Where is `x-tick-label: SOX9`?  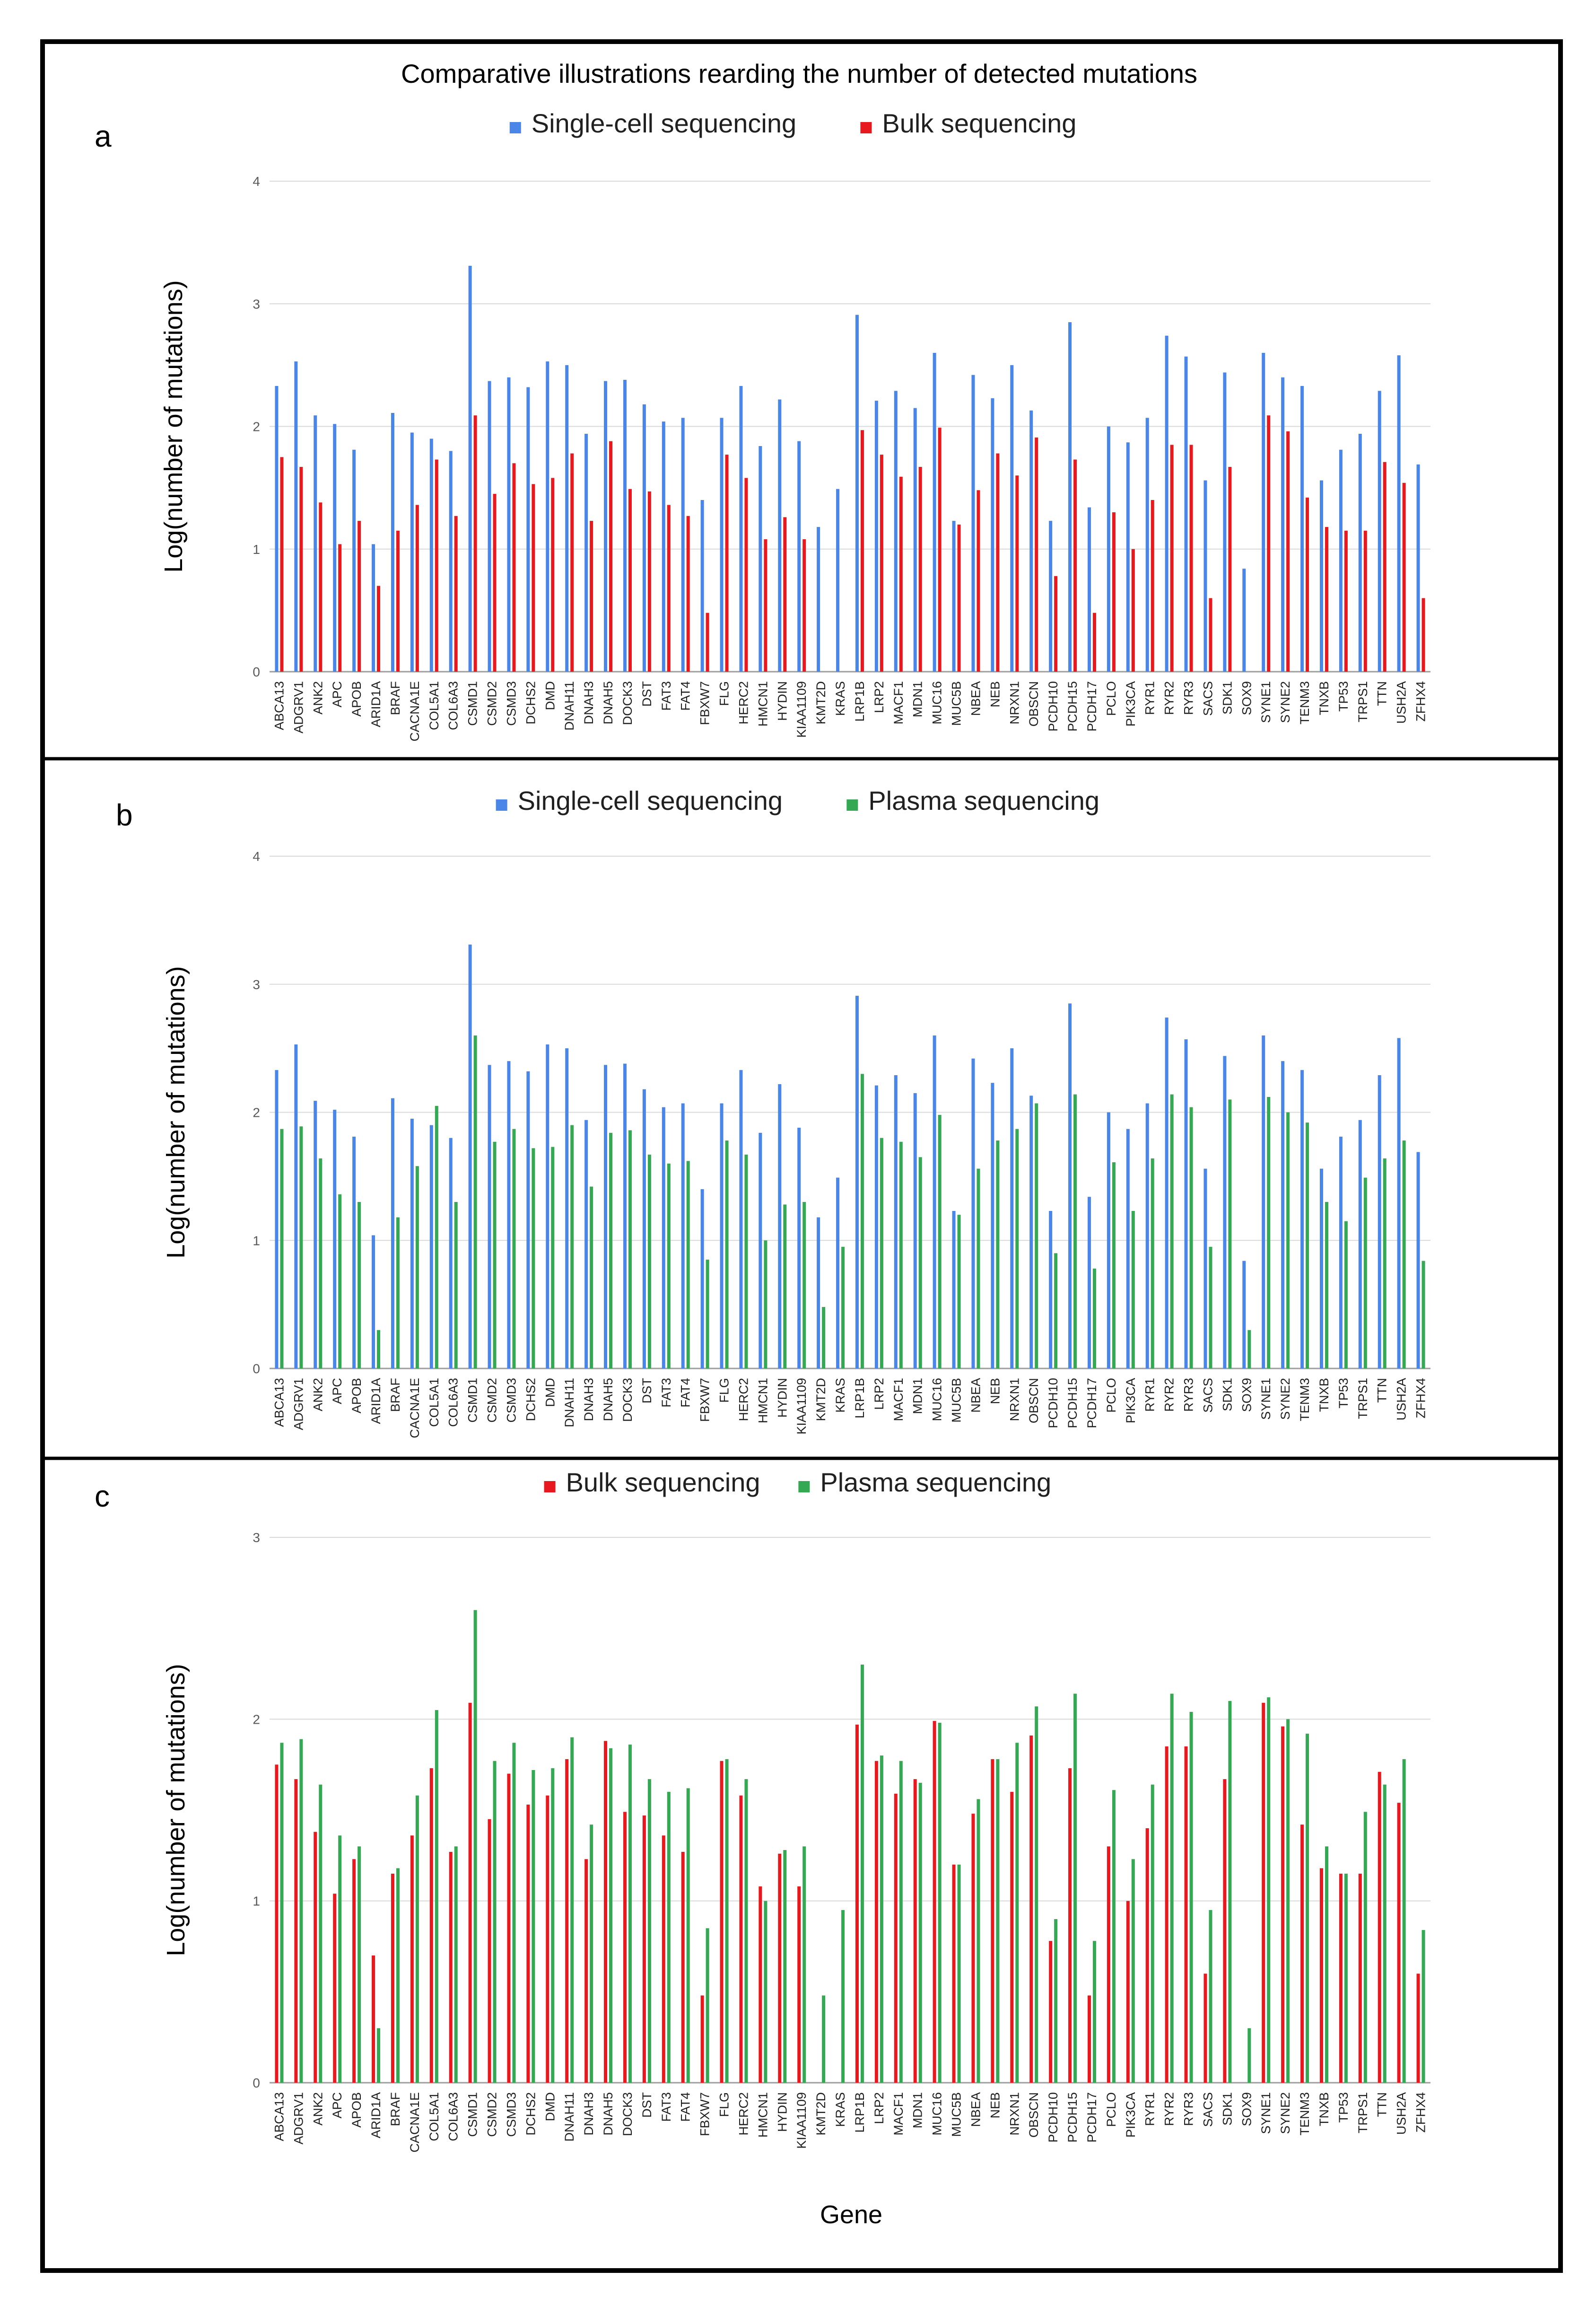
x-tick-label: SOX9 is located at coordinates (1246, 1395).